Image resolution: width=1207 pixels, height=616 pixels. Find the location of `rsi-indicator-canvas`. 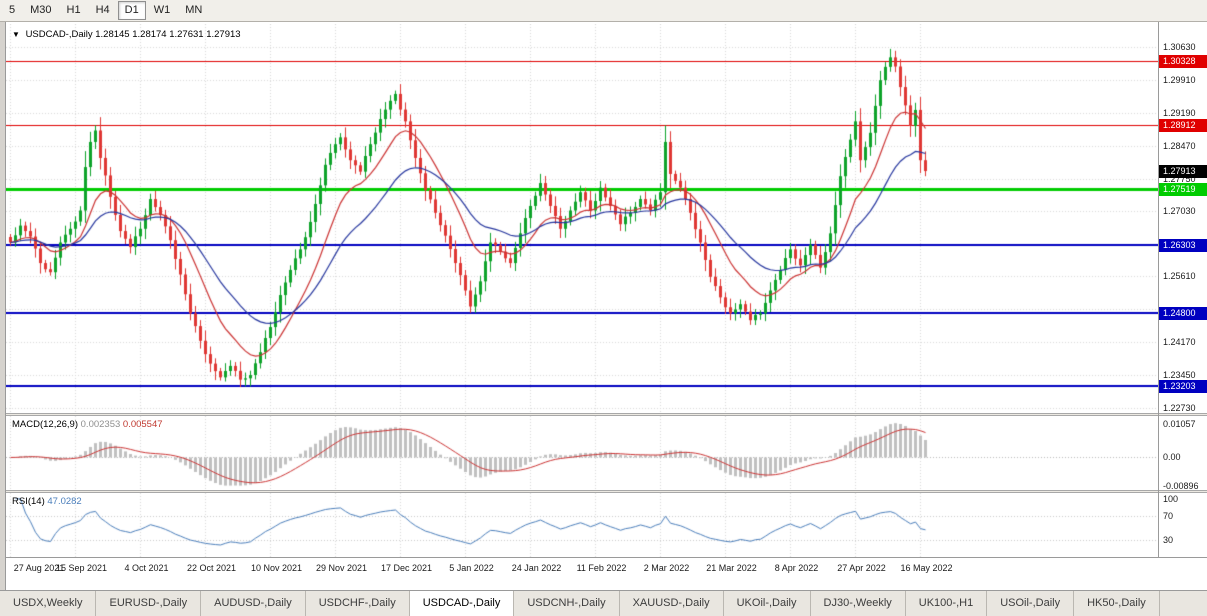

rsi-indicator-canvas is located at coordinates (582, 525).